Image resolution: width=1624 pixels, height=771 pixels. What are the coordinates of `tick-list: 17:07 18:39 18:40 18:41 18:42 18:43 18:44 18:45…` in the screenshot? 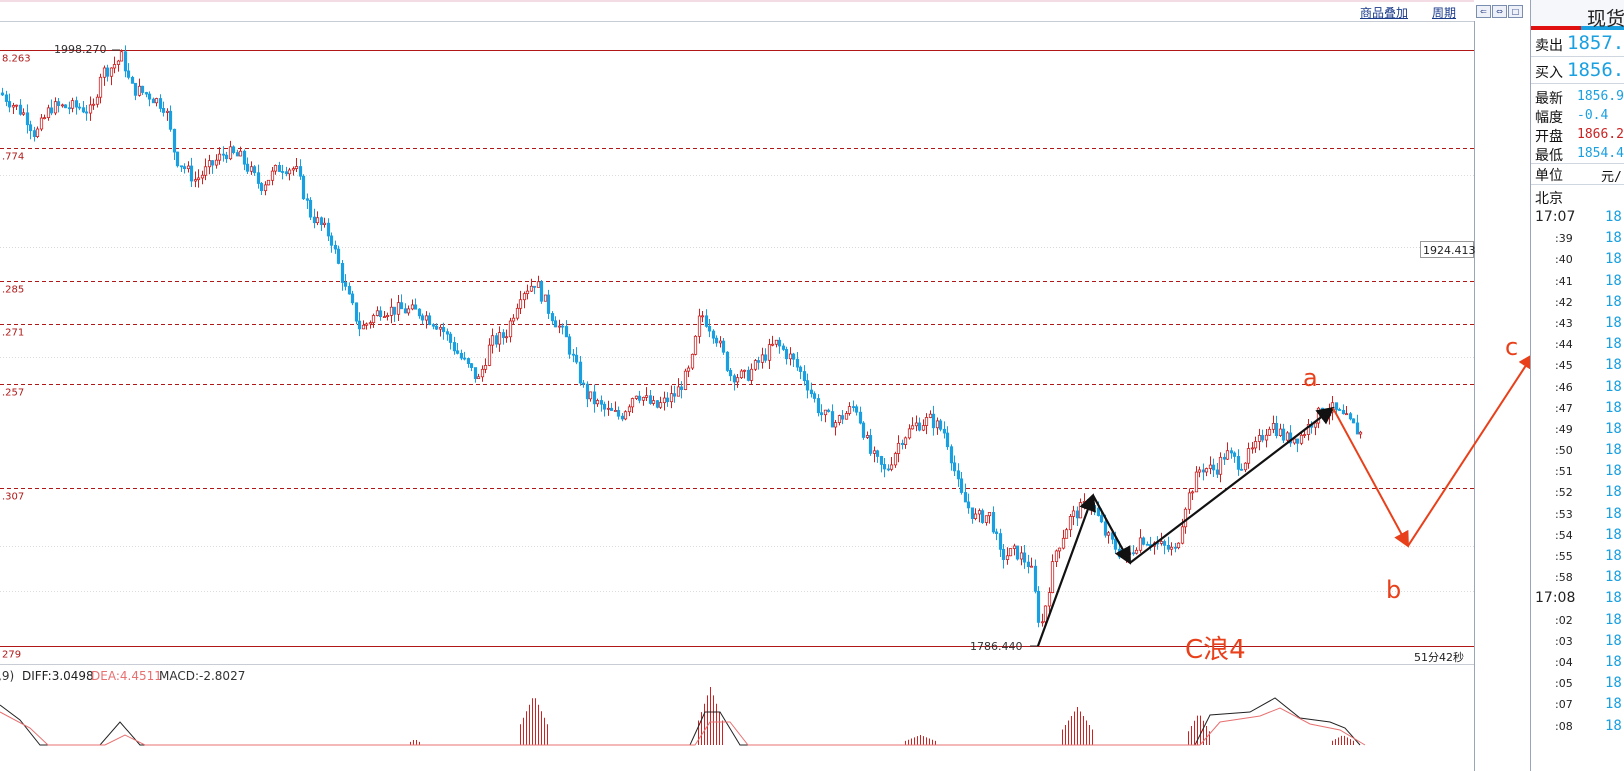 It's located at (1577, 472).